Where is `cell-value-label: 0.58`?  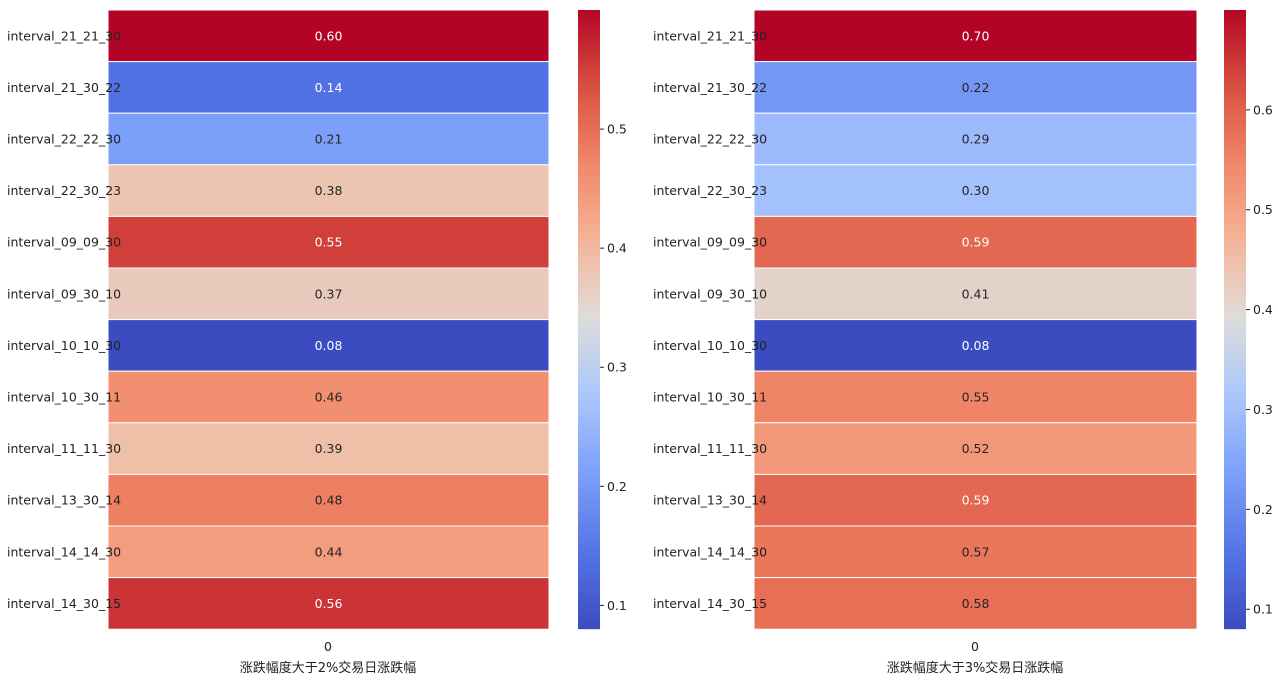
cell-value-label: 0.58 is located at coordinates (976, 603).